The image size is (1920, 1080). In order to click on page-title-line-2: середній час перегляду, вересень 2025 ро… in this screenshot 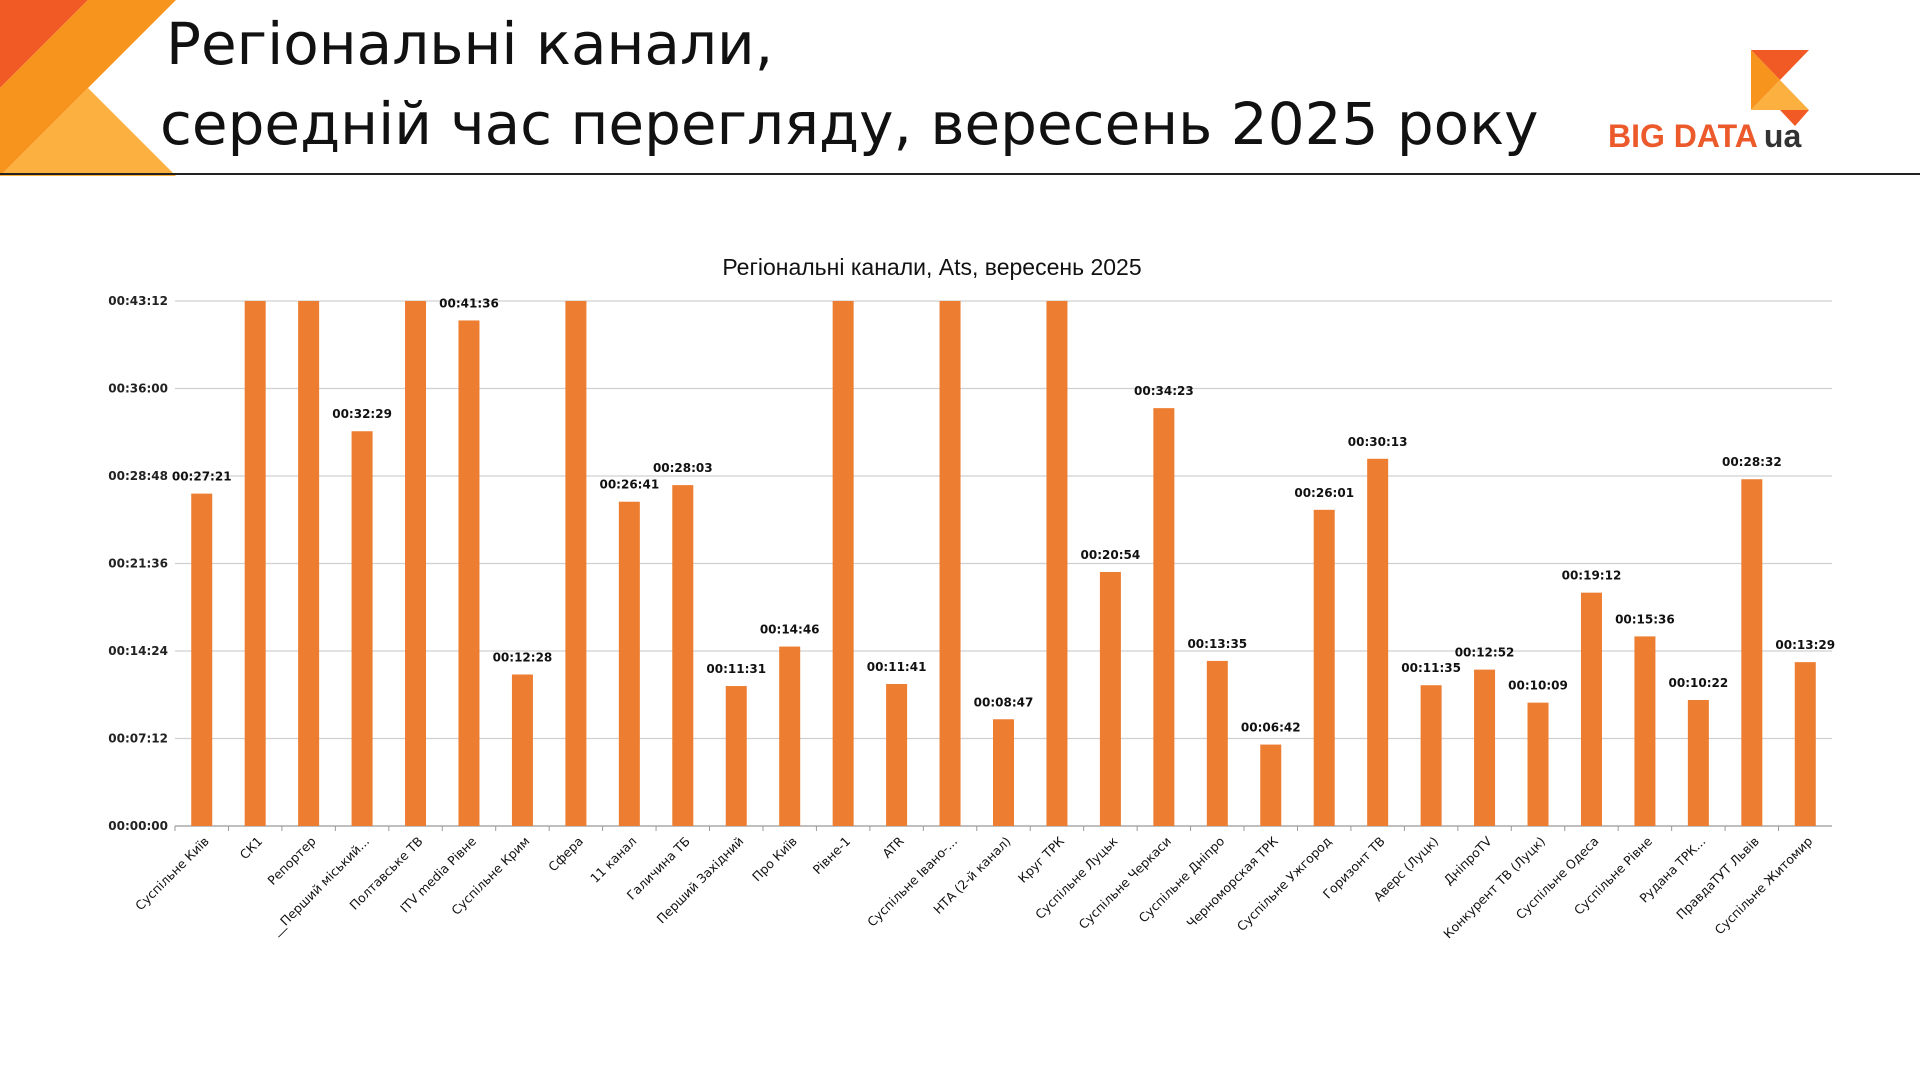, I will do `click(849, 124)`.